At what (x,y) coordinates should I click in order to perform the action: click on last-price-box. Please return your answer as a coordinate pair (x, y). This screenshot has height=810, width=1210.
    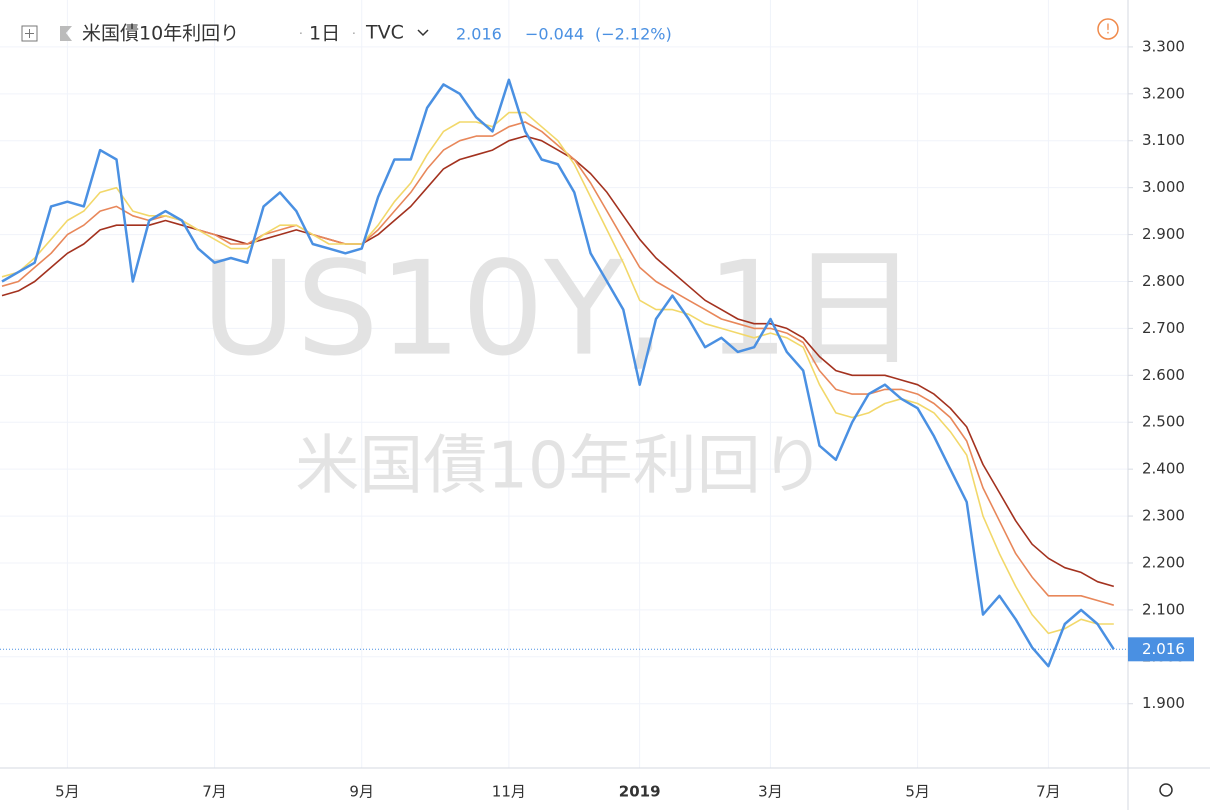
    Looking at the image, I should click on (1161, 649).